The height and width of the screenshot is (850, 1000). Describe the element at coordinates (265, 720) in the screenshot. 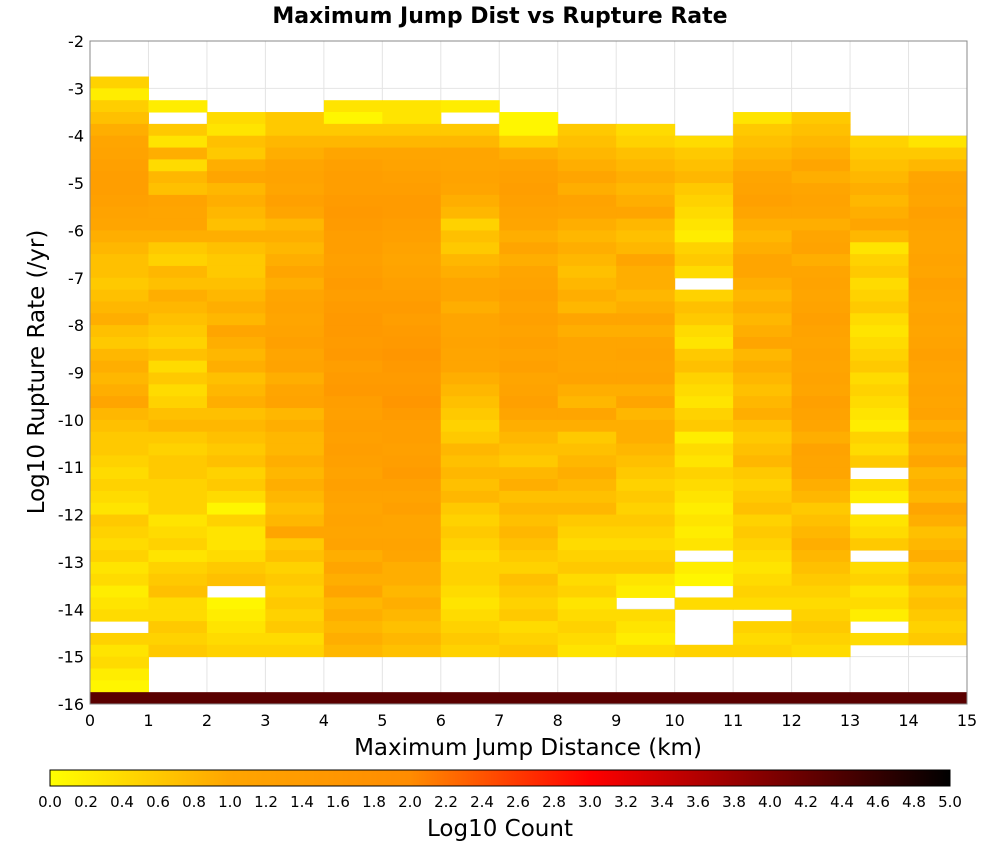

I see `x-tick-label: 3` at that location.